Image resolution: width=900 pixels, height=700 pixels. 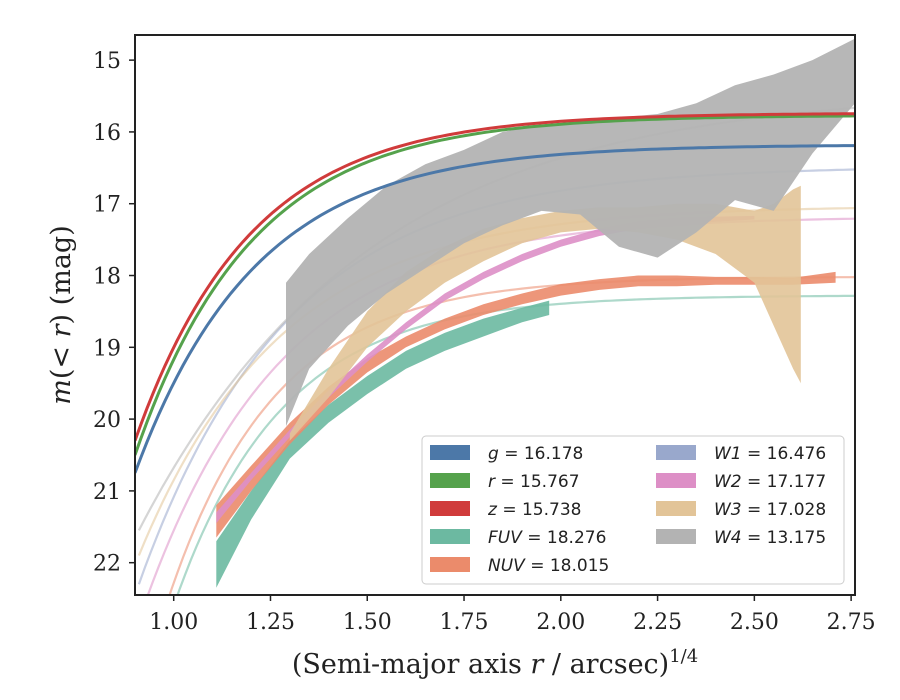 I want to click on y-axis: 15 16 17 18 19 20 21 22, so click(x=114, y=313).